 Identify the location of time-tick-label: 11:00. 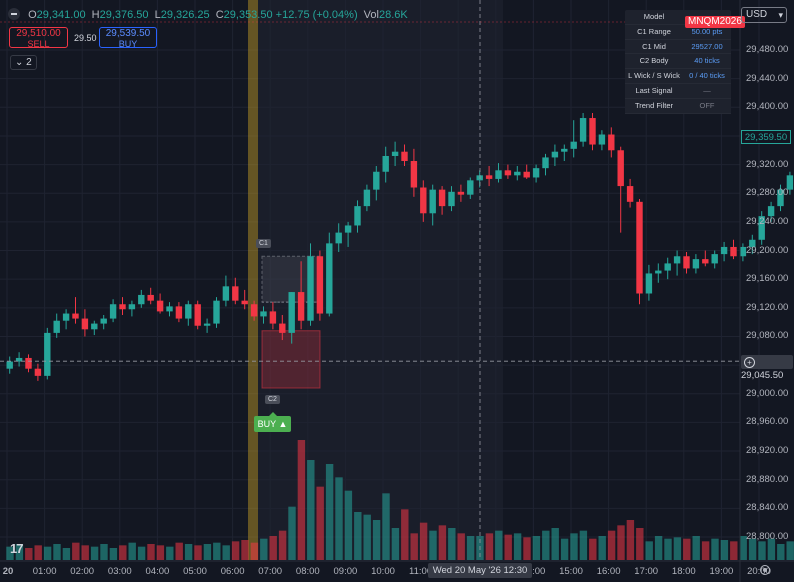
(421, 571).